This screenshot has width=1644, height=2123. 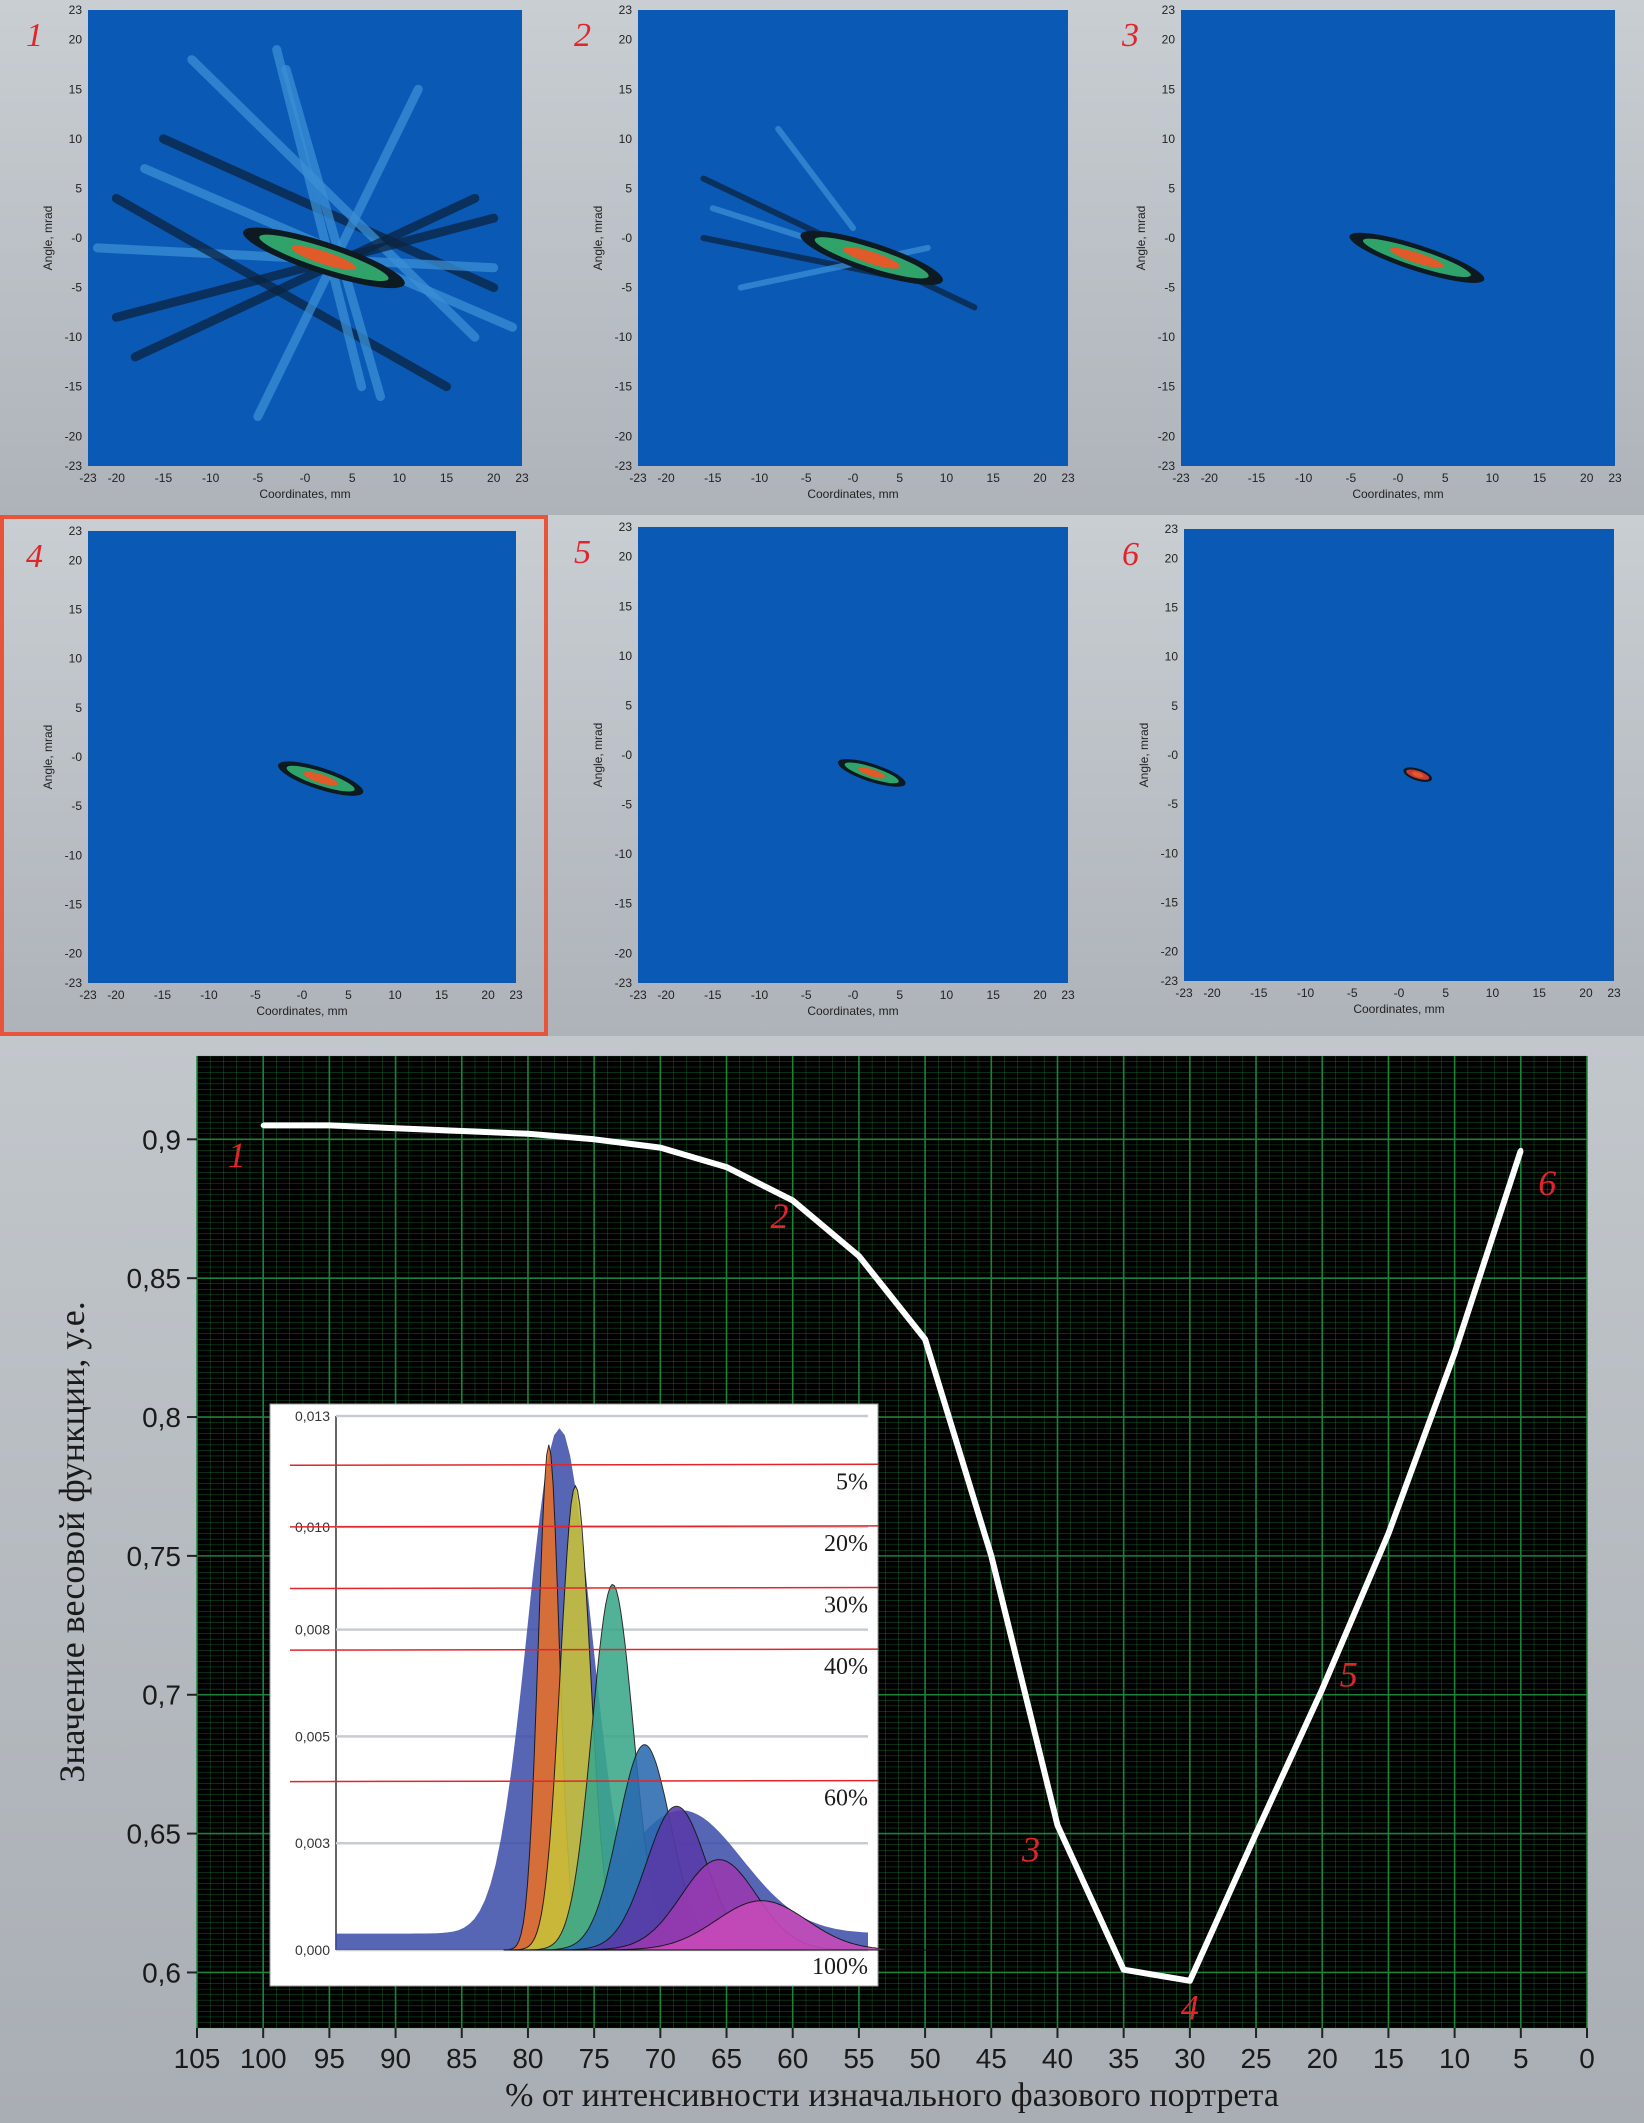 What do you see at coordinates (598, 238) in the screenshot?
I see `y-axis-label: Angle, mrad` at bounding box center [598, 238].